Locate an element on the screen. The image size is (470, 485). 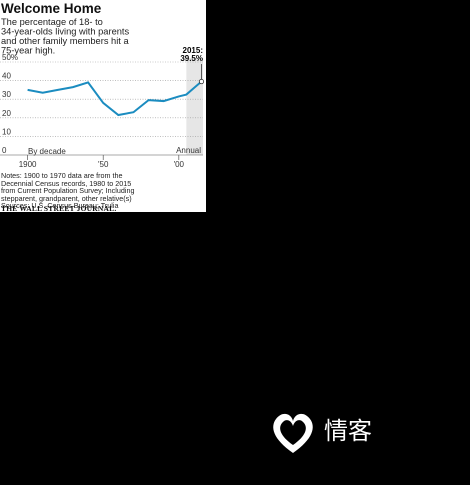
subtitle: The percentage of 18- to is located at coordinates (52, 22).